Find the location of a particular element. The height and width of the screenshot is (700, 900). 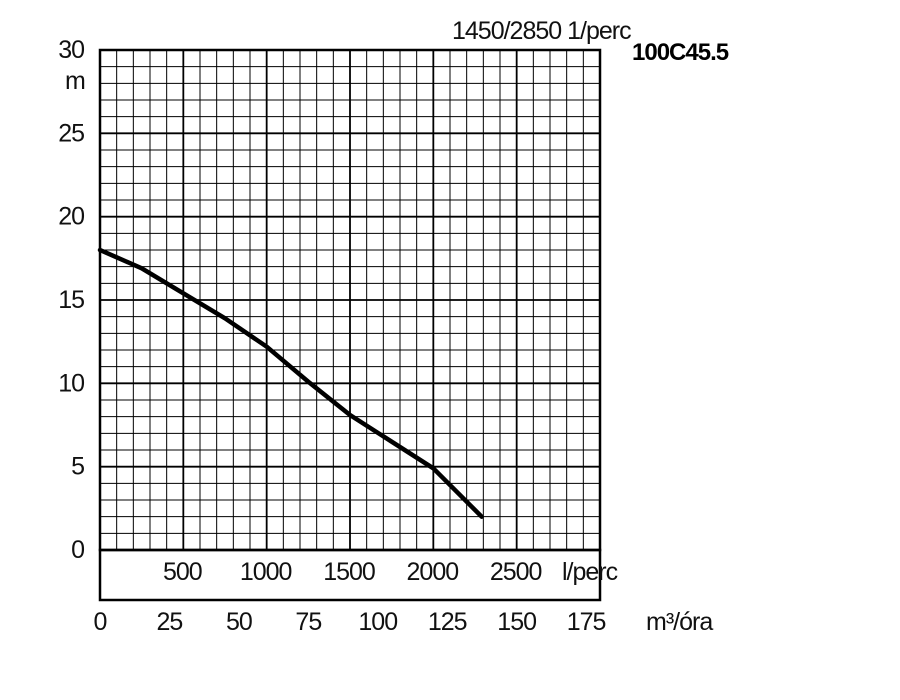

x-tick-label-m3h: 0 is located at coordinates (100, 622).